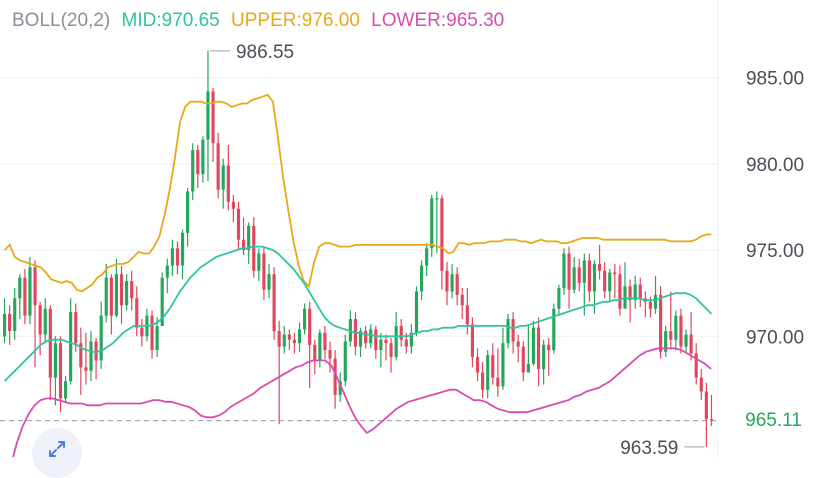  Describe the element at coordinates (438, 20) in the screenshot. I see `legend-lower-value: LOWER:965.30` at that location.